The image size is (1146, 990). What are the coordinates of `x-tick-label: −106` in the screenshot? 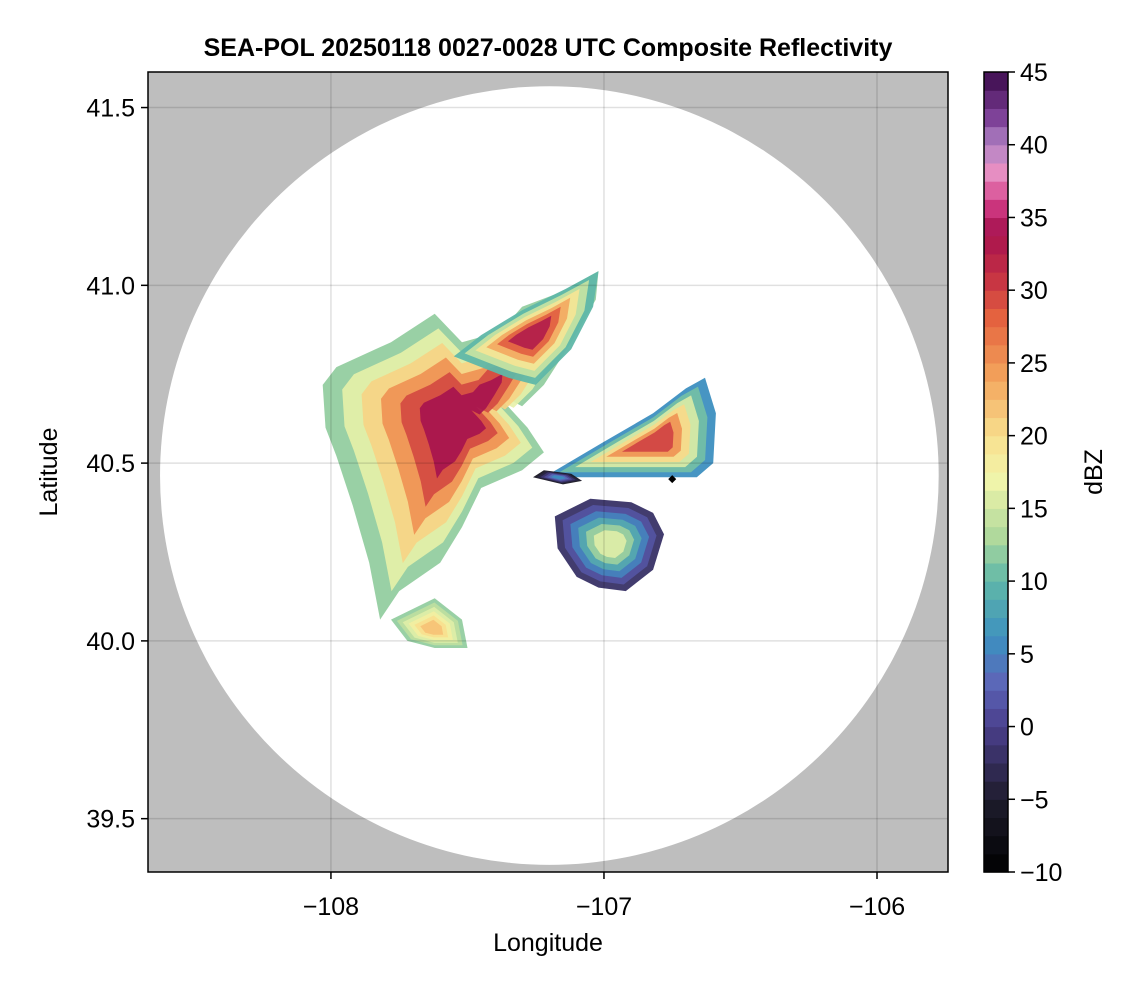 It's located at (877, 907).